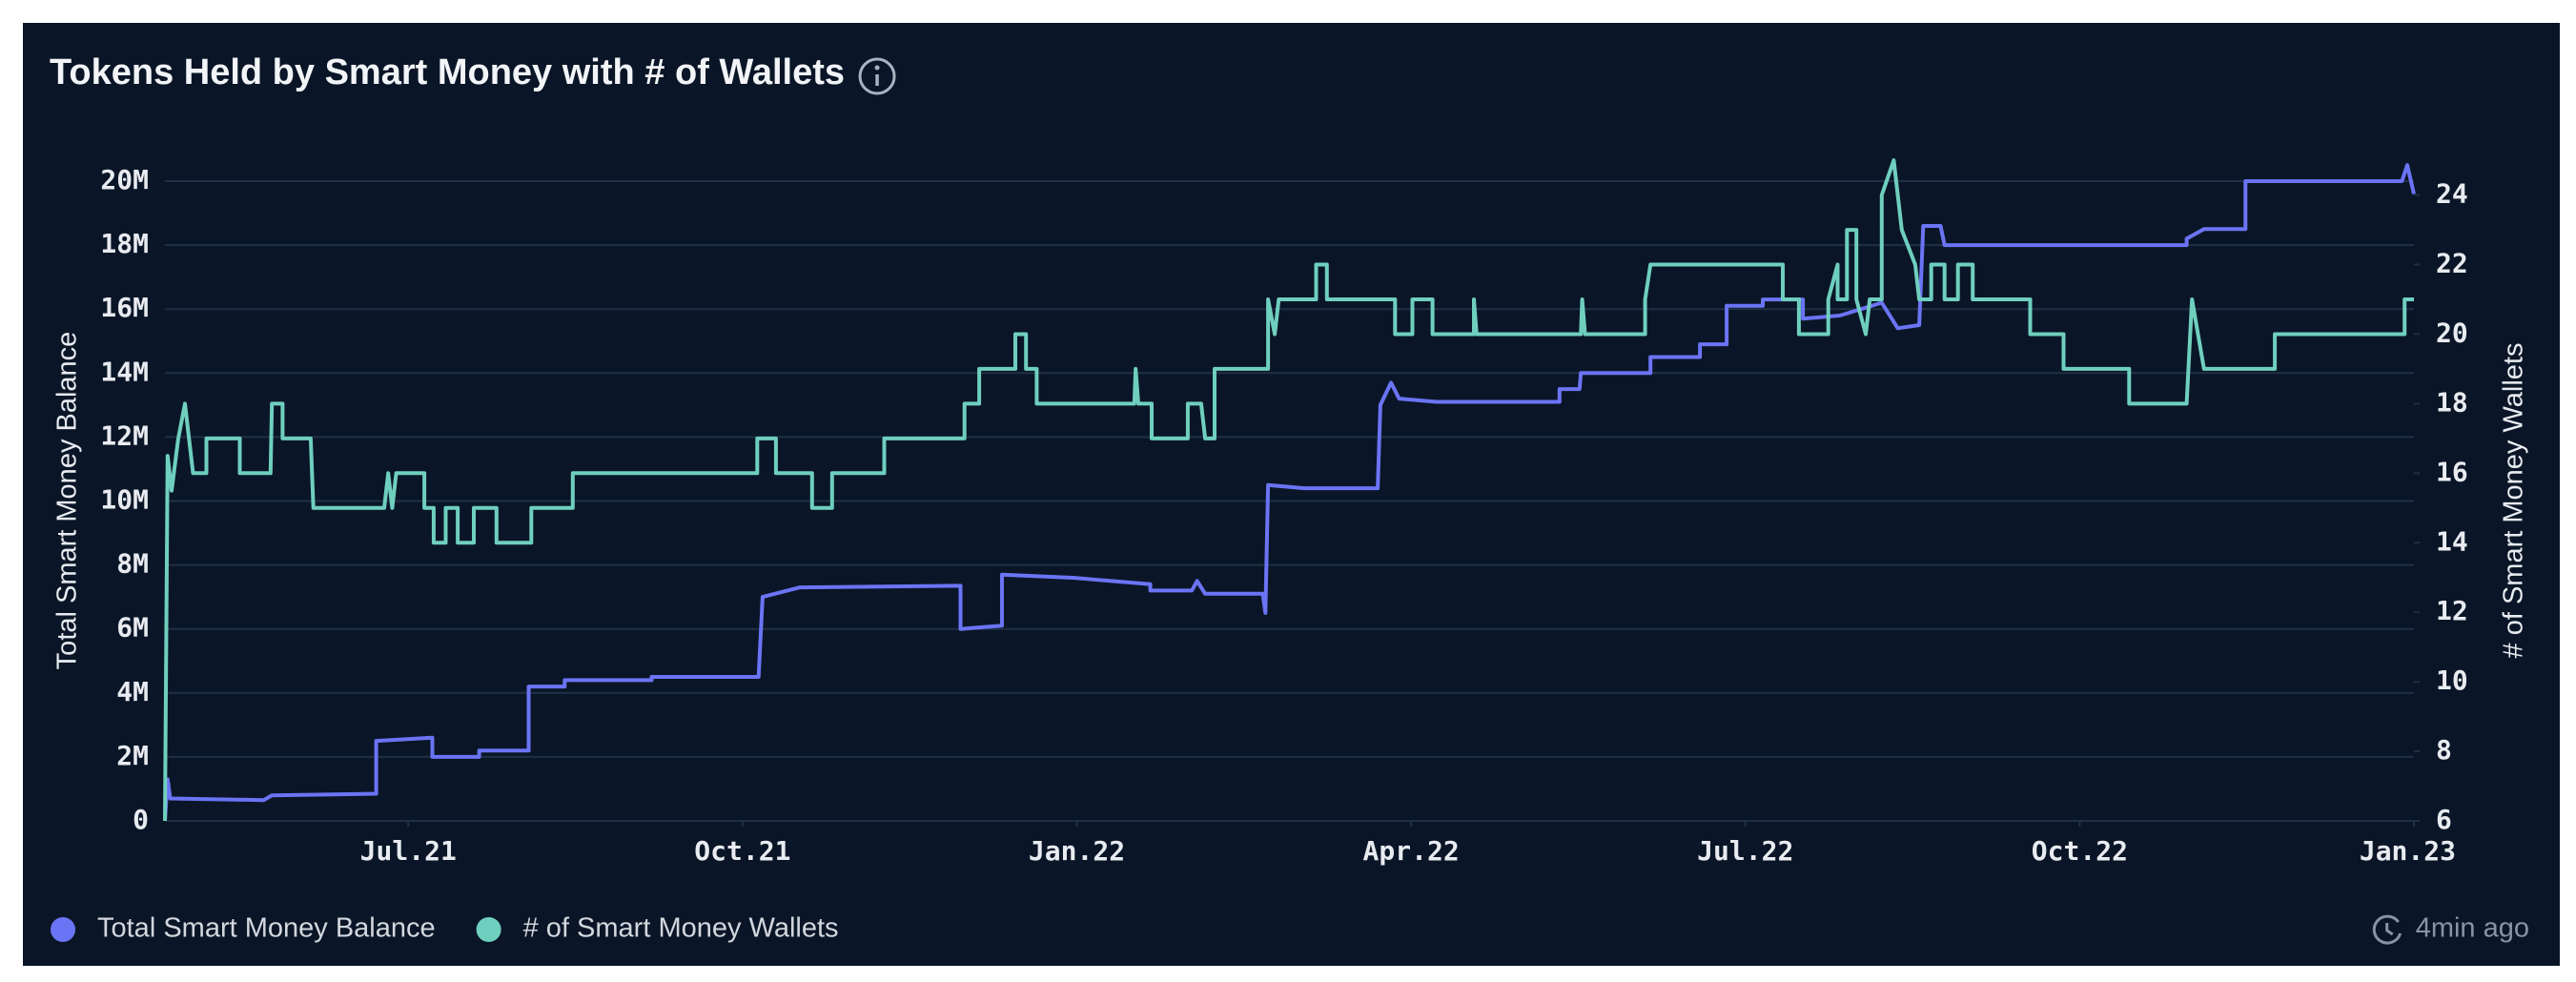 The height and width of the screenshot is (982, 2576). Describe the element at coordinates (1412, 851) in the screenshot. I see `x-tick-label: Apr.22` at that location.